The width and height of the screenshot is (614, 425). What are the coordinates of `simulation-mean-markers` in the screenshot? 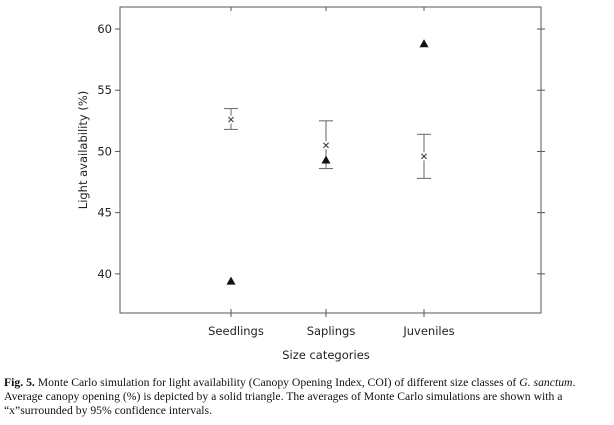 It's located at (327, 138).